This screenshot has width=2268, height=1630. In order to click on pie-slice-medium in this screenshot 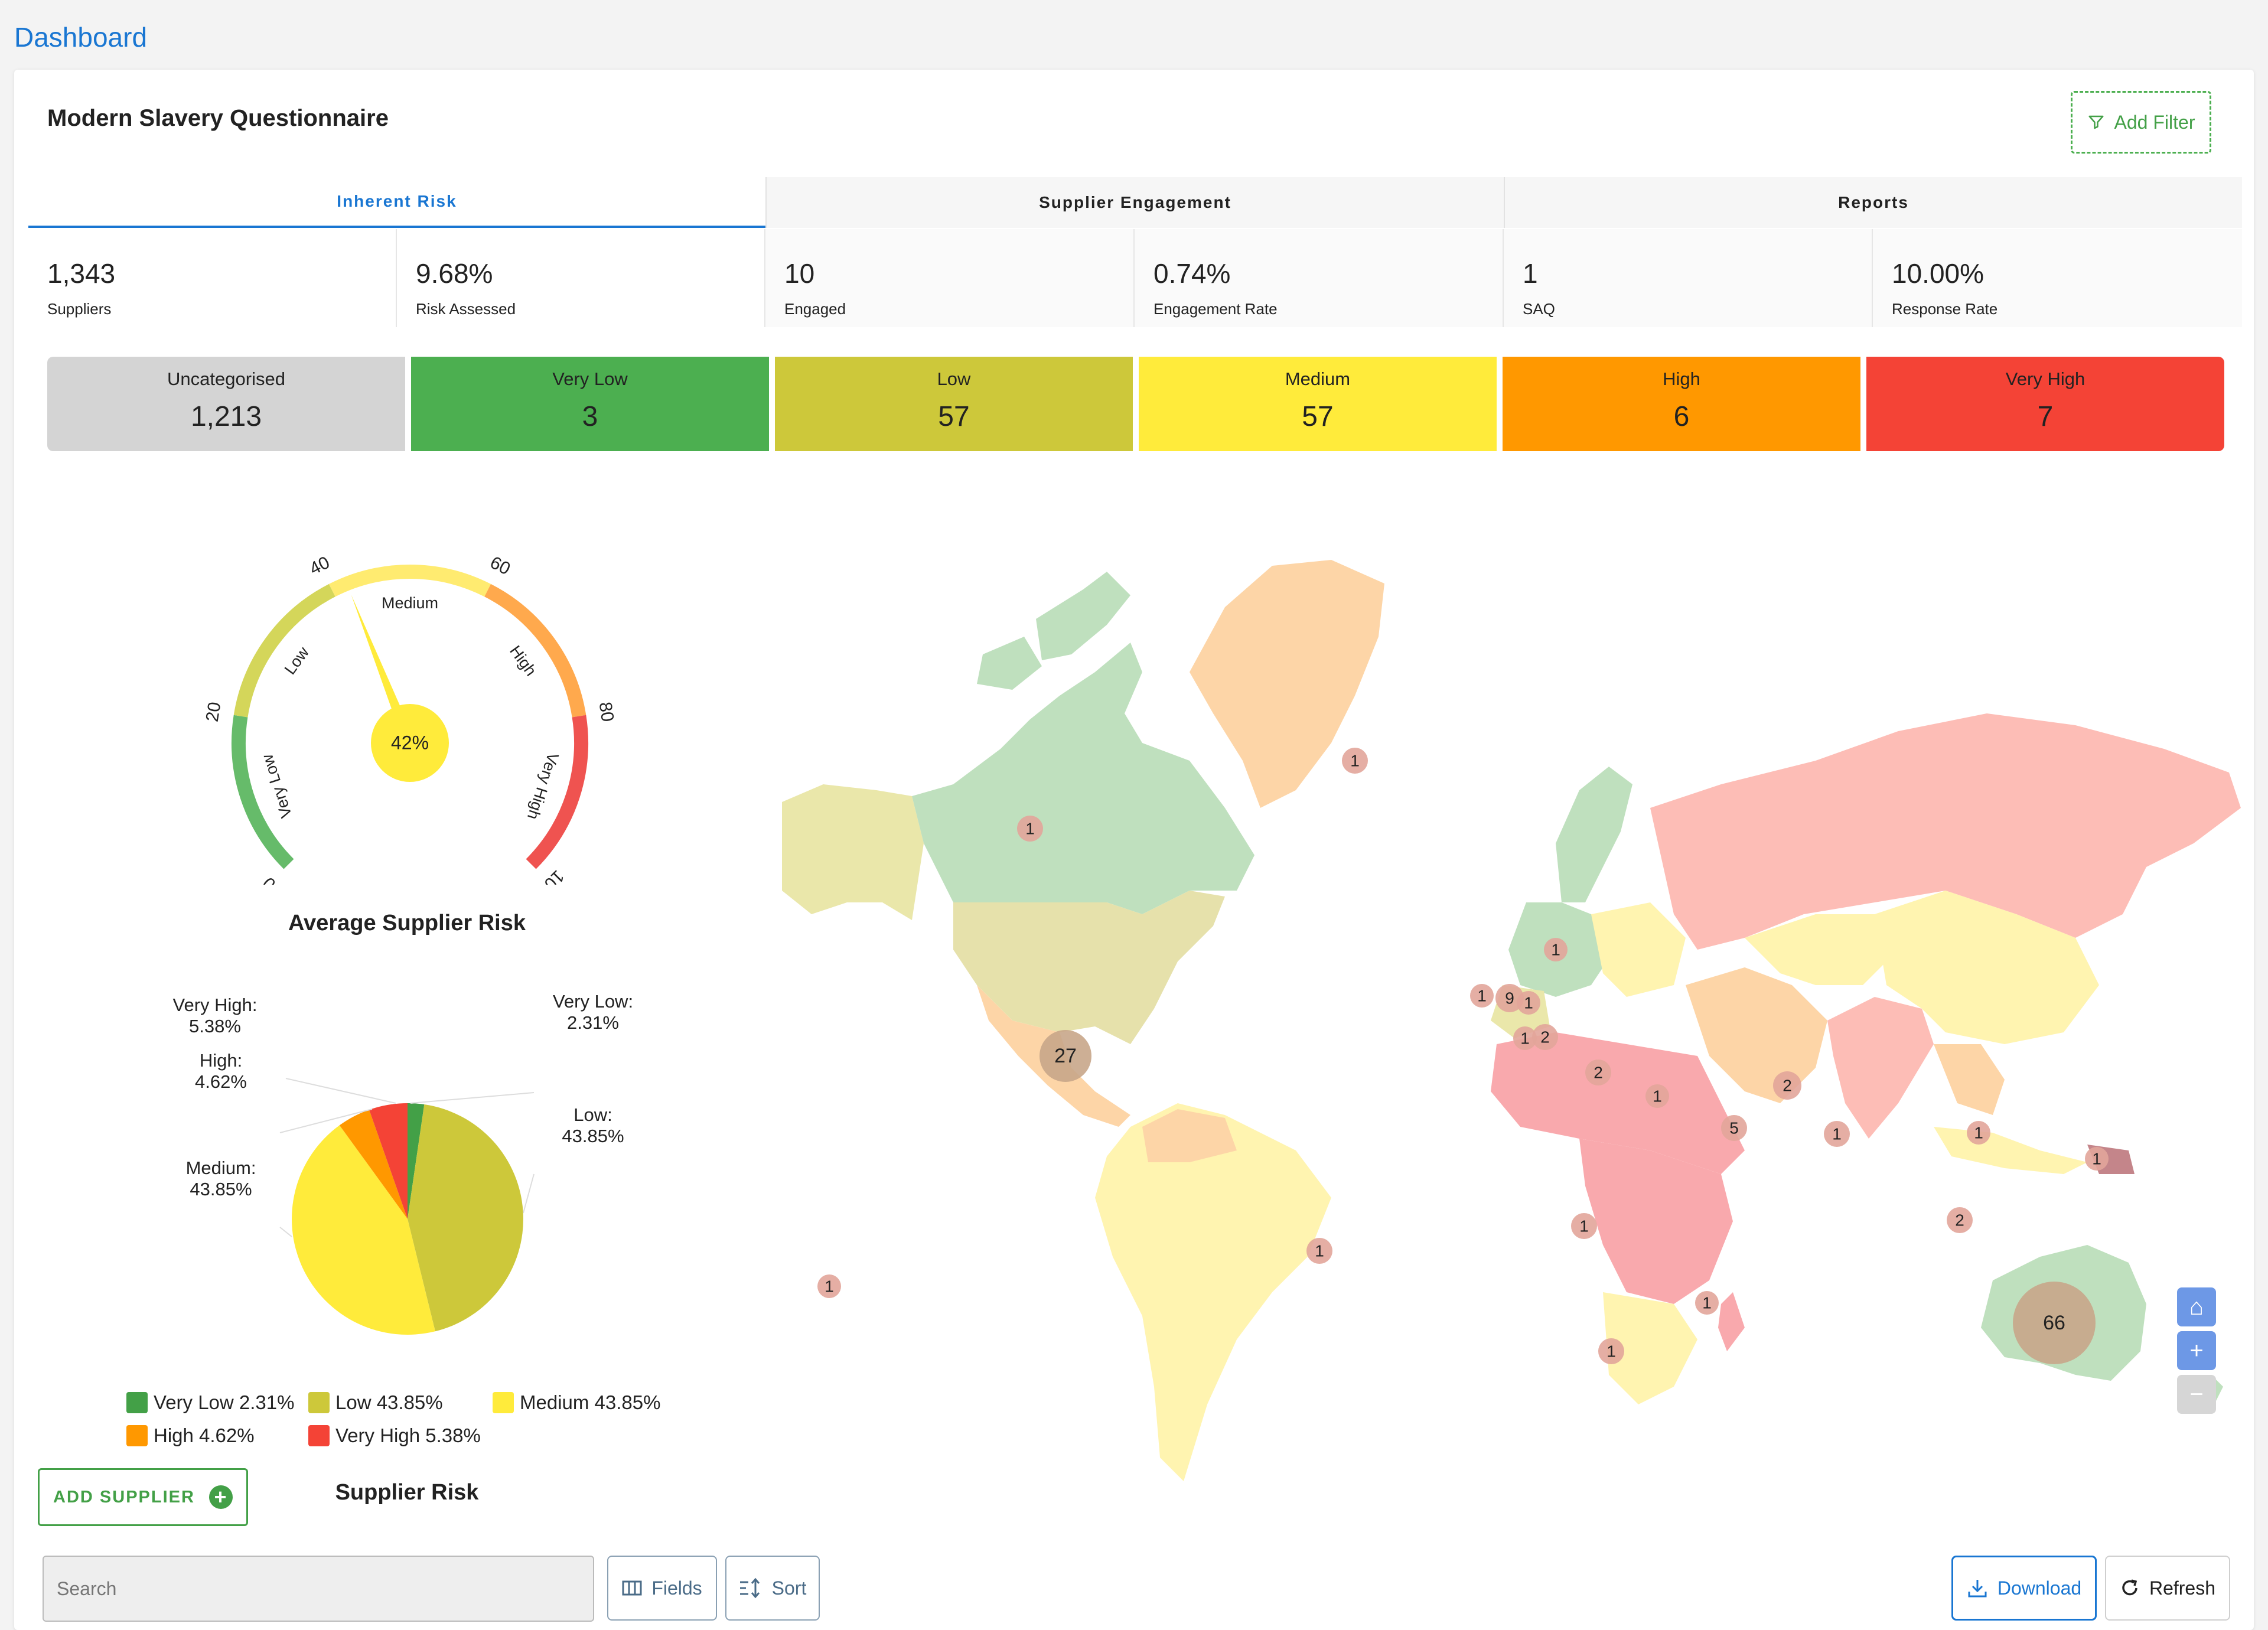, I will do `click(363, 1230)`.